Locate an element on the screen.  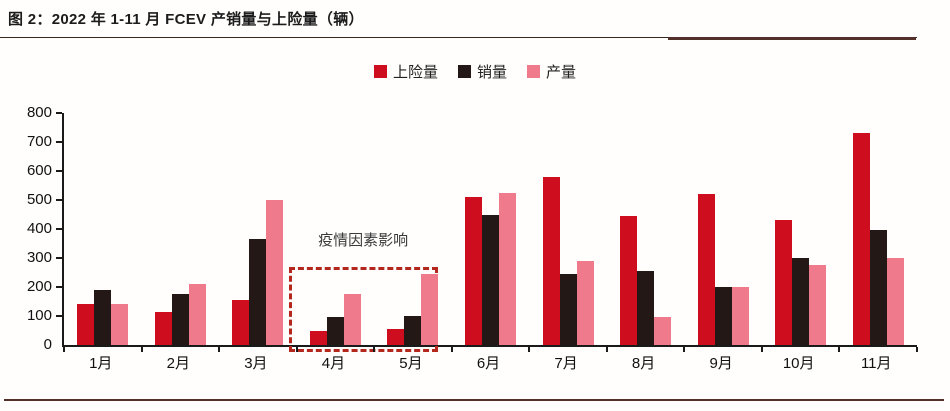
y-axis-labels: 0 100 200 300 400 500 600 700 800 is located at coordinates (26, 228).